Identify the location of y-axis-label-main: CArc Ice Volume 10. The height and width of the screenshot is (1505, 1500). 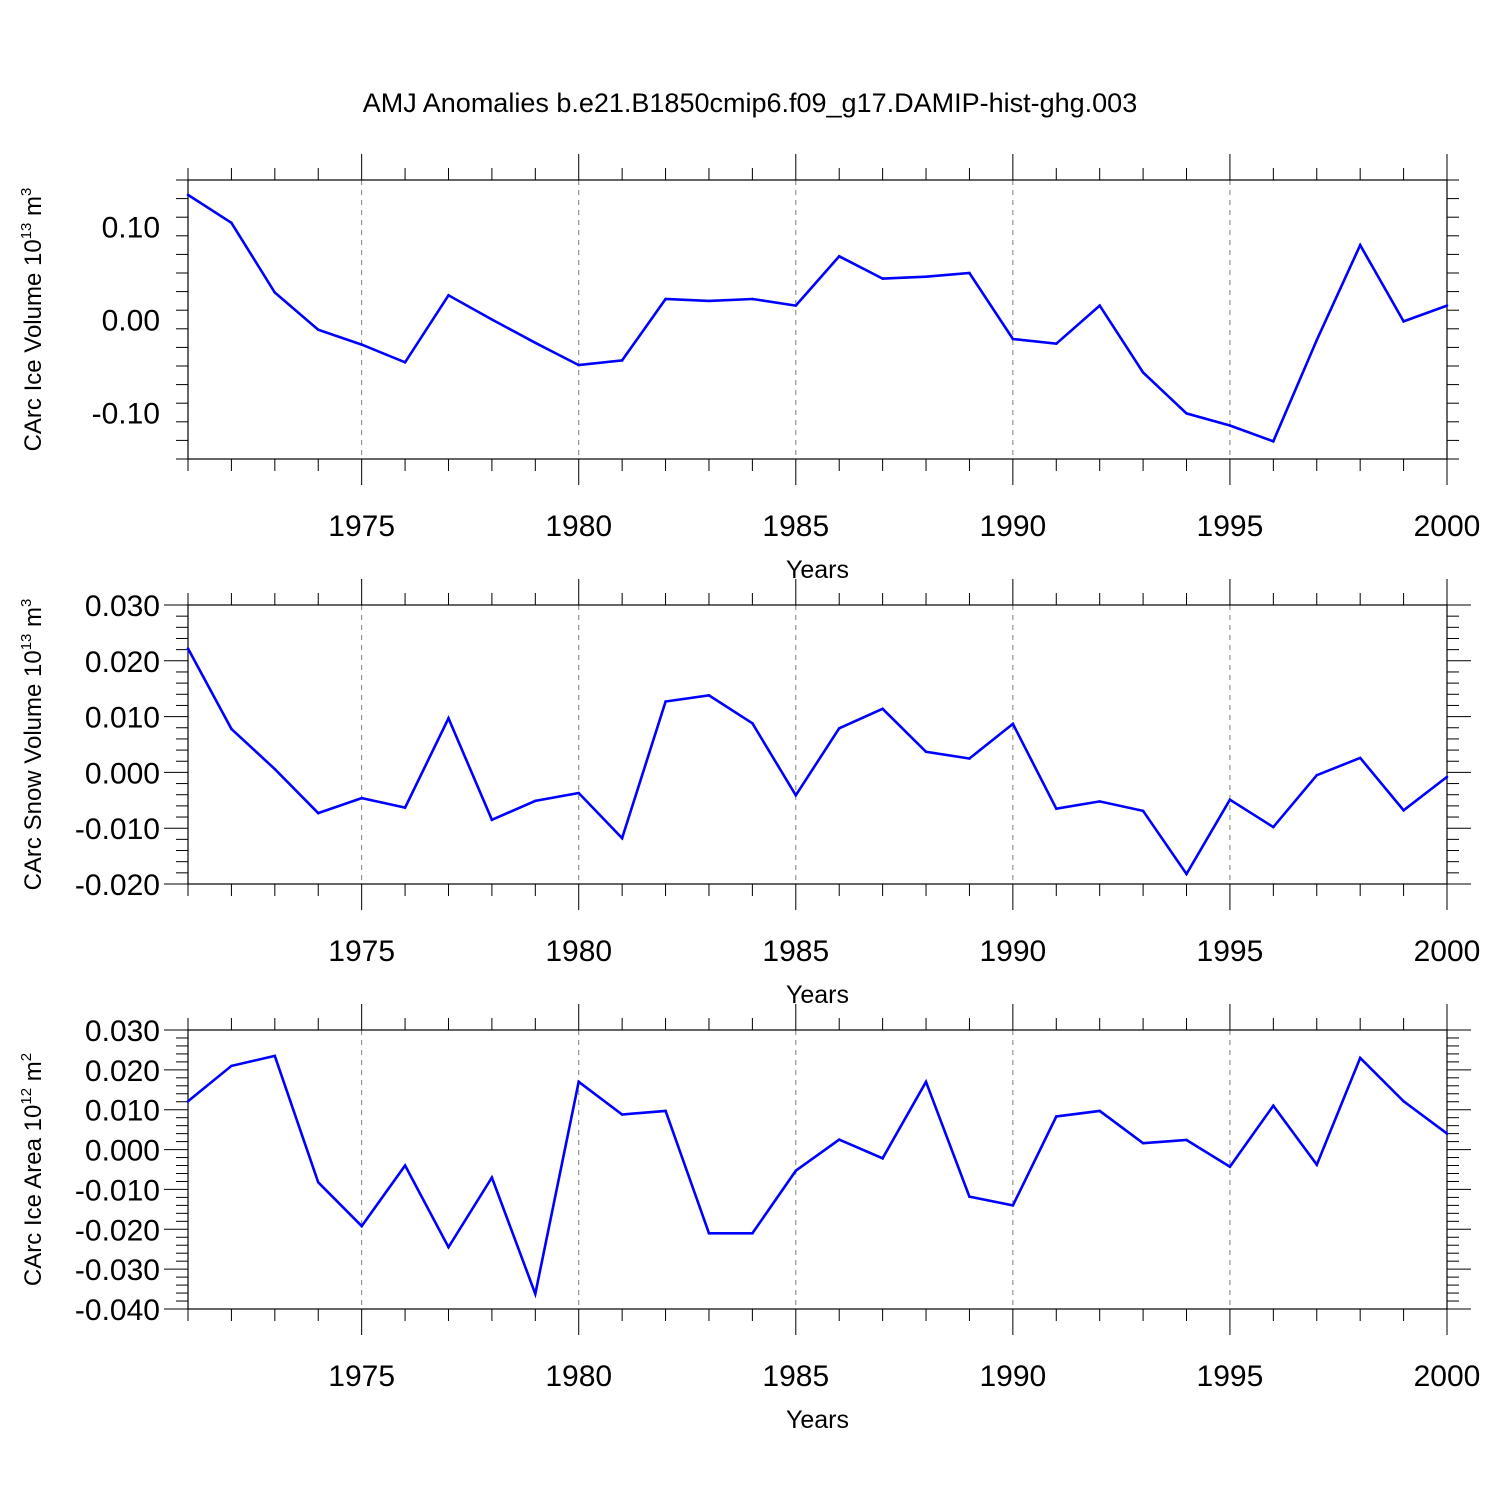
(33, 345).